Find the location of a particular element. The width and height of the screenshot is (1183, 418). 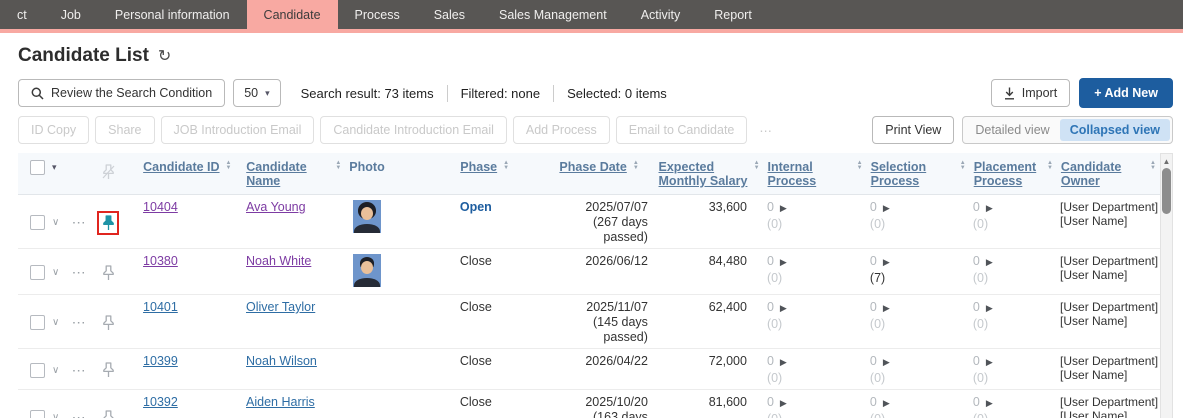

add-new-button: + Add New is located at coordinates (1126, 93).